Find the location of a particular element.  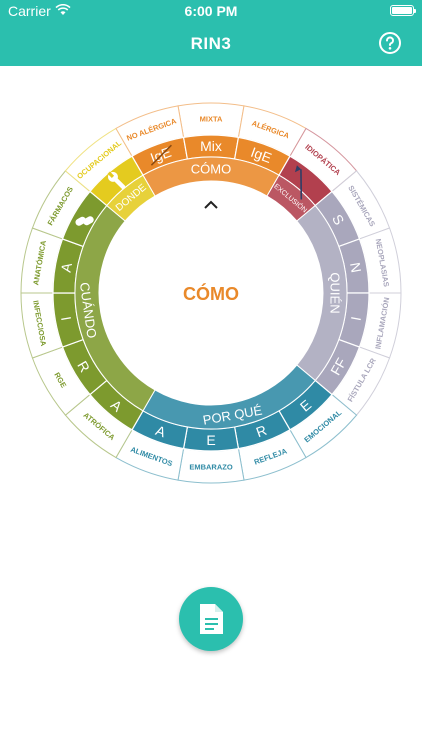

report-button is located at coordinates (211, 619).